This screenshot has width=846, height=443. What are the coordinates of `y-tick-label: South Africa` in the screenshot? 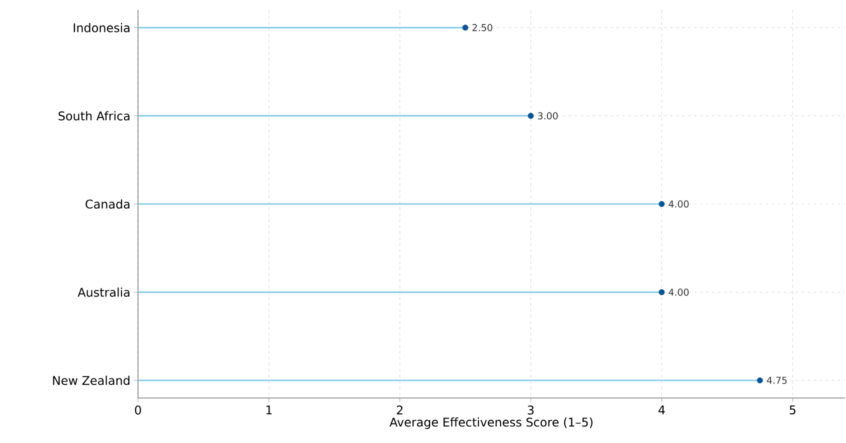 It's located at (94, 115).